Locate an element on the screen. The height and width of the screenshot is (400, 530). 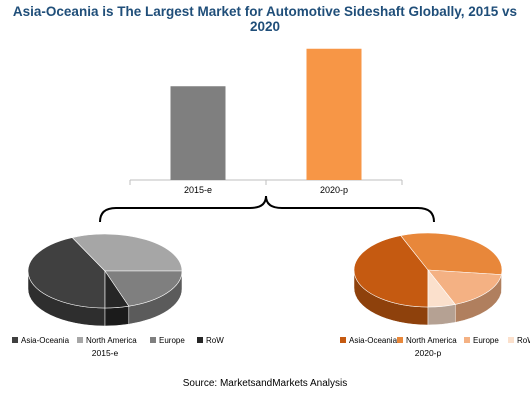
x-tick-label: 2020-p is located at coordinates (334, 190).